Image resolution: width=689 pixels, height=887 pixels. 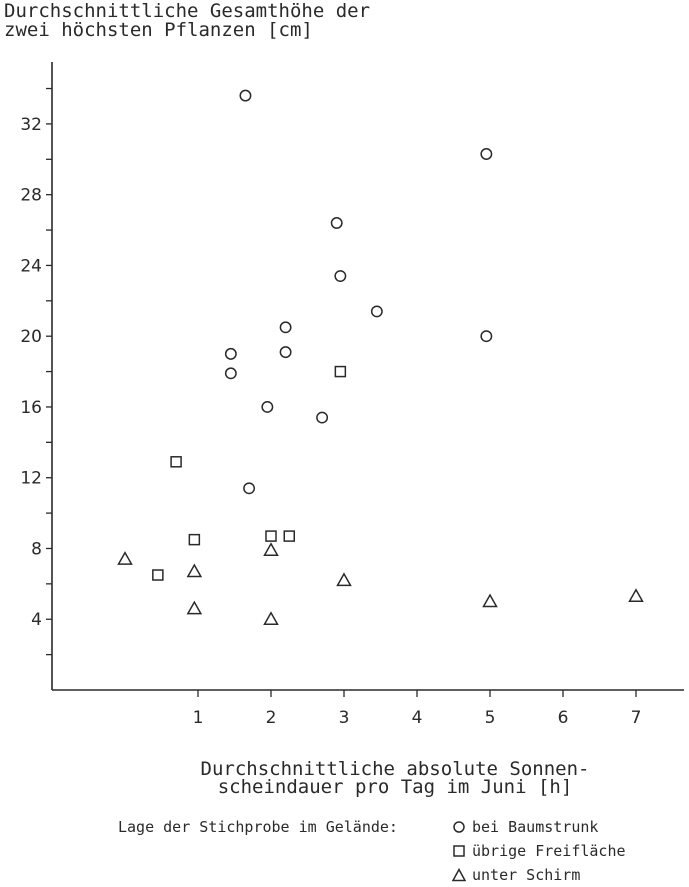 What do you see at coordinates (459, 851) in the screenshot?
I see `legend-square-icon` at bounding box center [459, 851].